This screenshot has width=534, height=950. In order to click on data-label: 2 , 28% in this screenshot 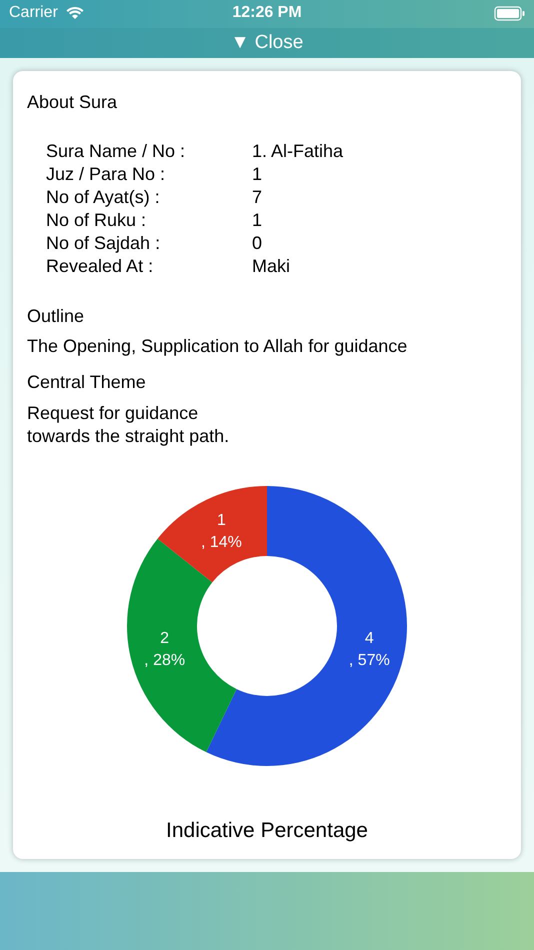, I will do `click(165, 649)`.